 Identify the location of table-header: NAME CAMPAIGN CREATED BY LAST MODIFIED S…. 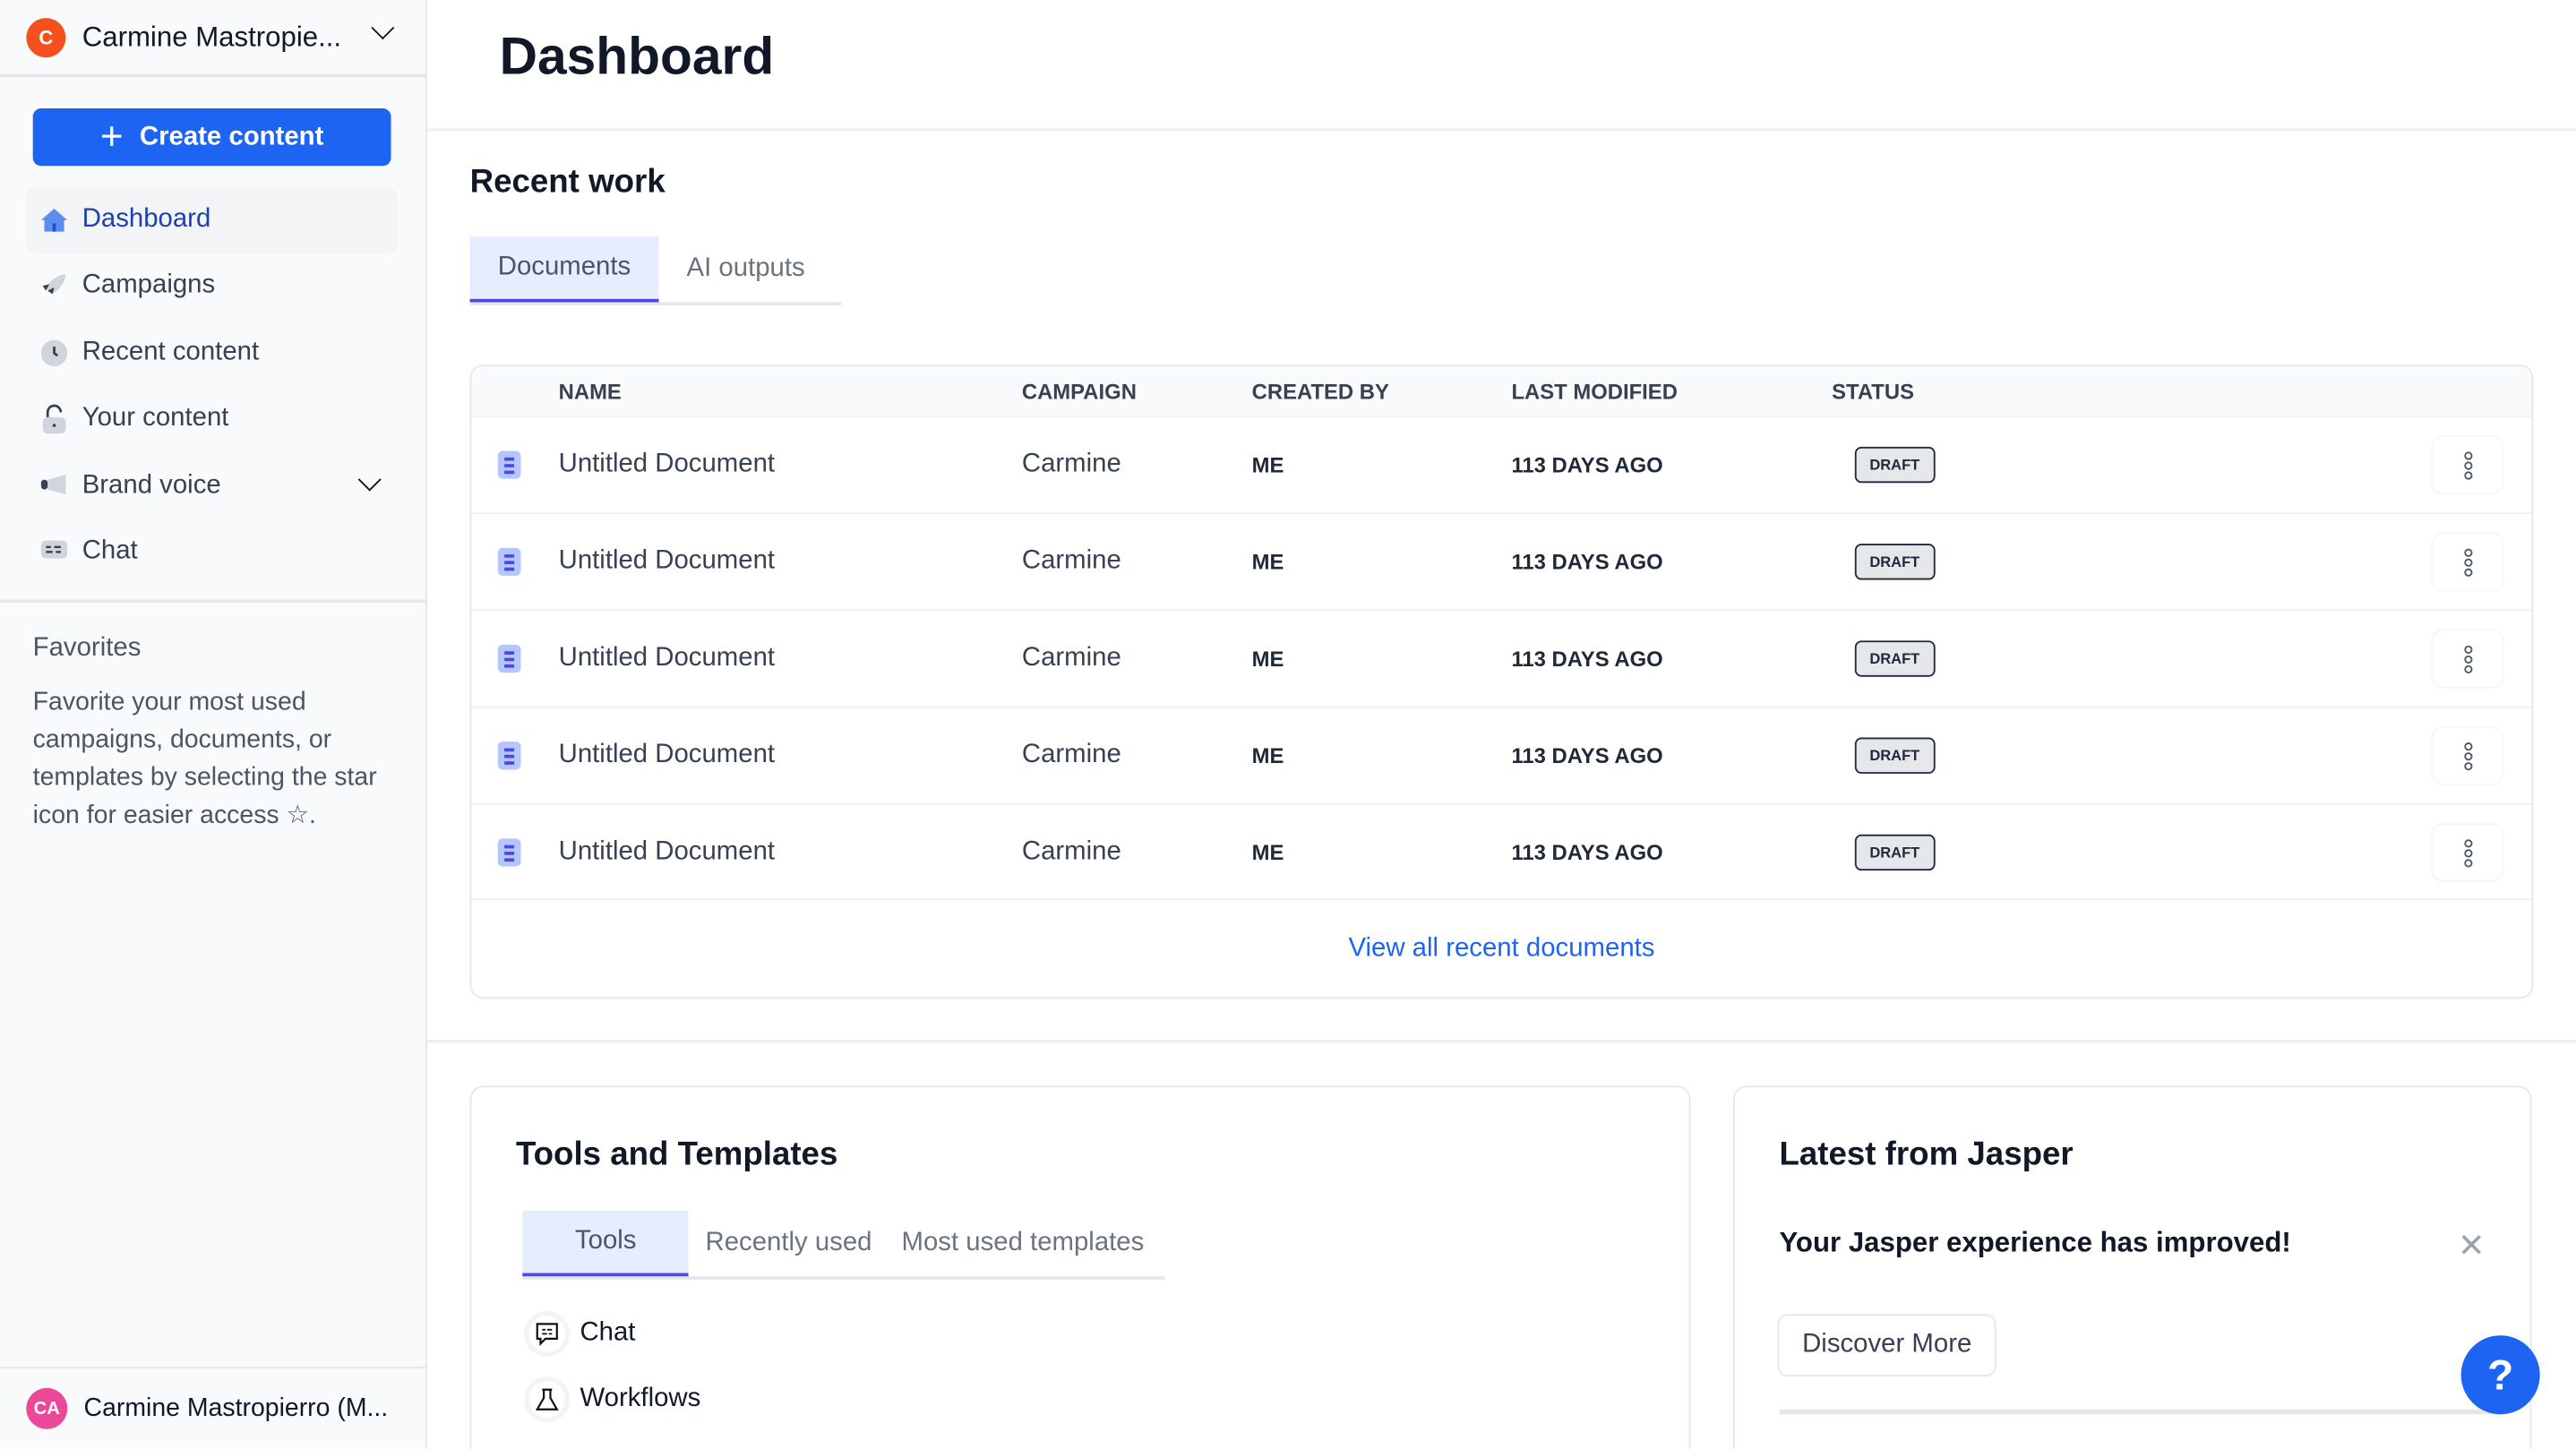
(1501, 391).